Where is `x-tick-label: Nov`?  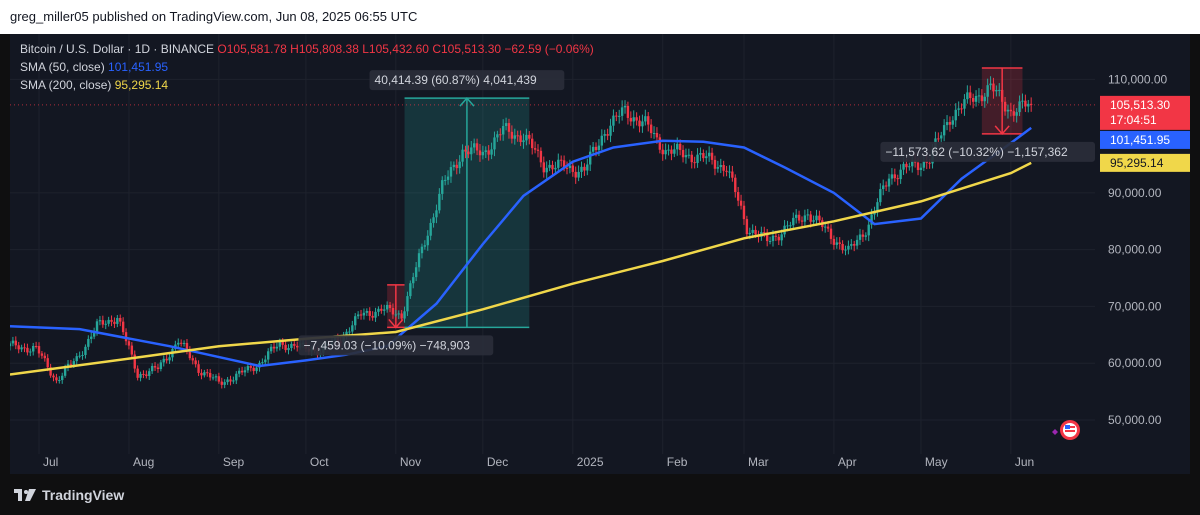 x-tick-label: Nov is located at coordinates (410, 462).